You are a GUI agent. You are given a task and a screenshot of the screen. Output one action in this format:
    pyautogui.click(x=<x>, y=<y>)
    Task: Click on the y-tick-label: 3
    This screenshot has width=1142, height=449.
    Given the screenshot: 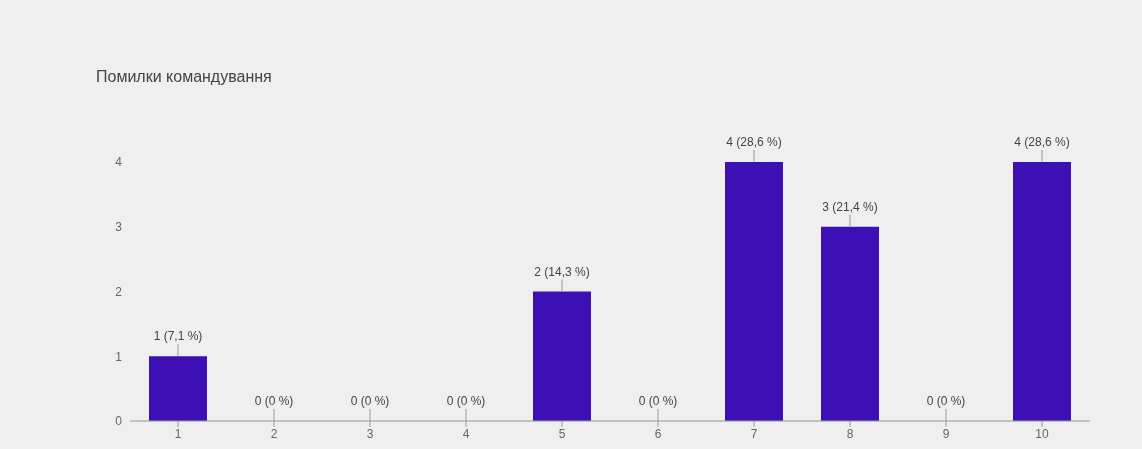 What is the action you would take?
    pyautogui.click(x=119, y=227)
    